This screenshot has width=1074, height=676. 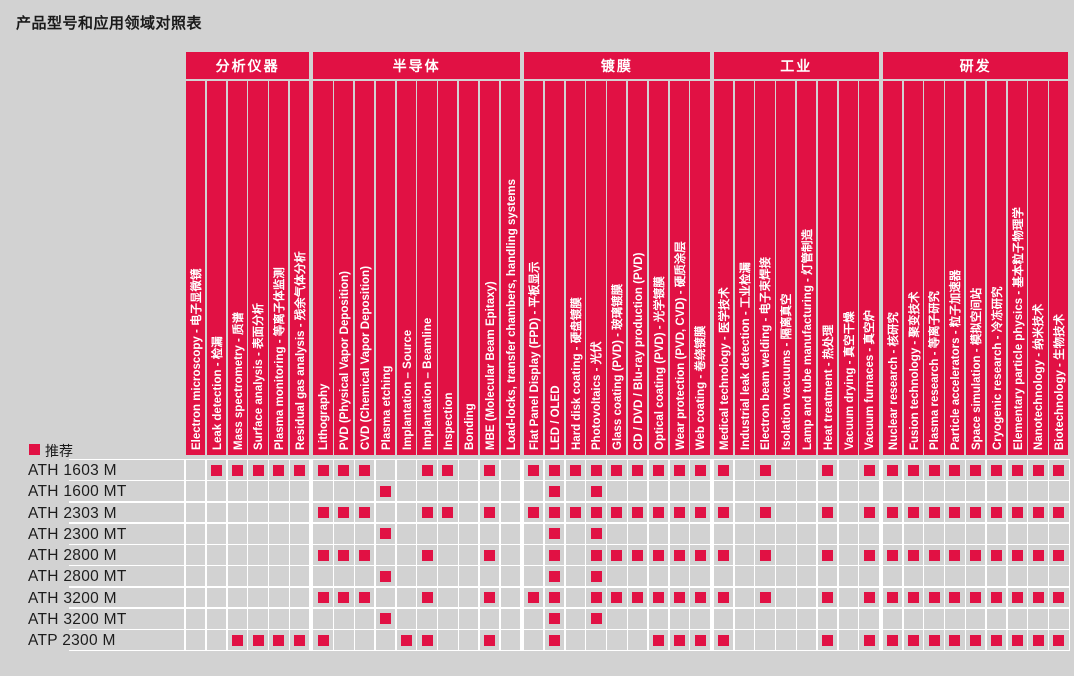 I want to click on column-header-label: MBE (Molecular Beam Epitaxy), so click(x=490, y=365).